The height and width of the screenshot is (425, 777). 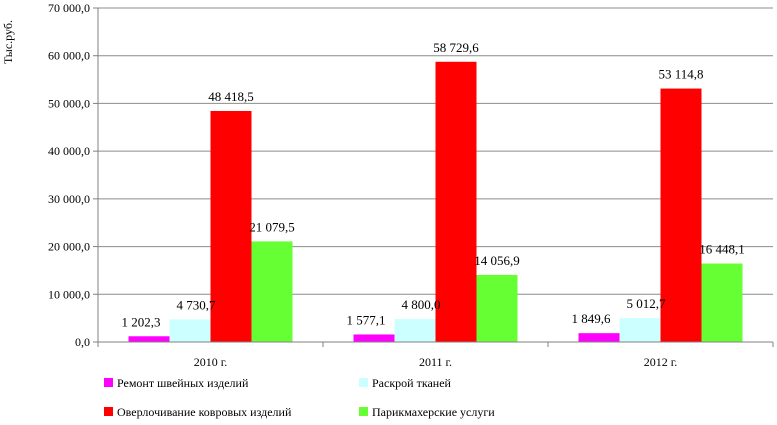 I want to click on data-label: 1 202,3, so click(x=141, y=321).